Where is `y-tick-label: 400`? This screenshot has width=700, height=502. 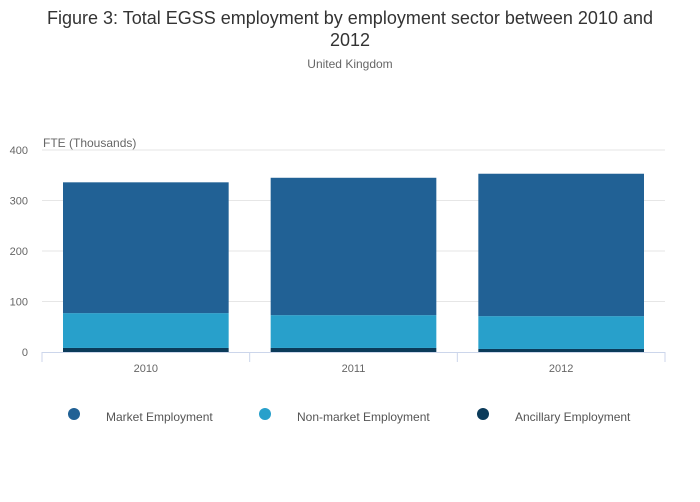 y-tick-label: 400 is located at coordinates (19, 151).